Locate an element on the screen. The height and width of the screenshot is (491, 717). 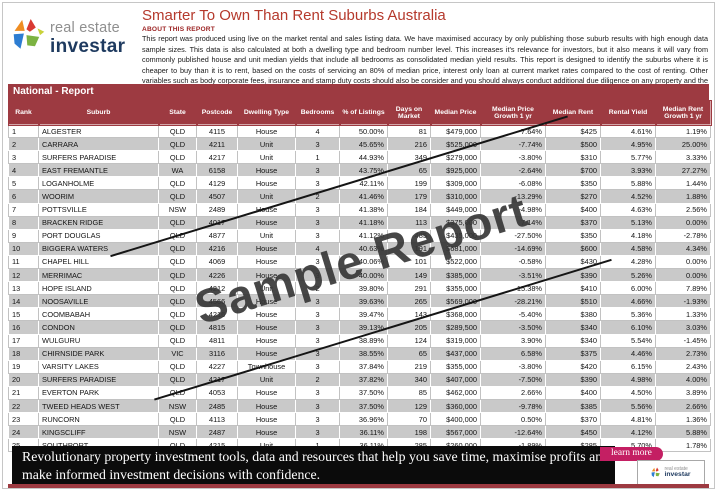
footer-right: learn more real estate investar is located at coordinates (653, 465).